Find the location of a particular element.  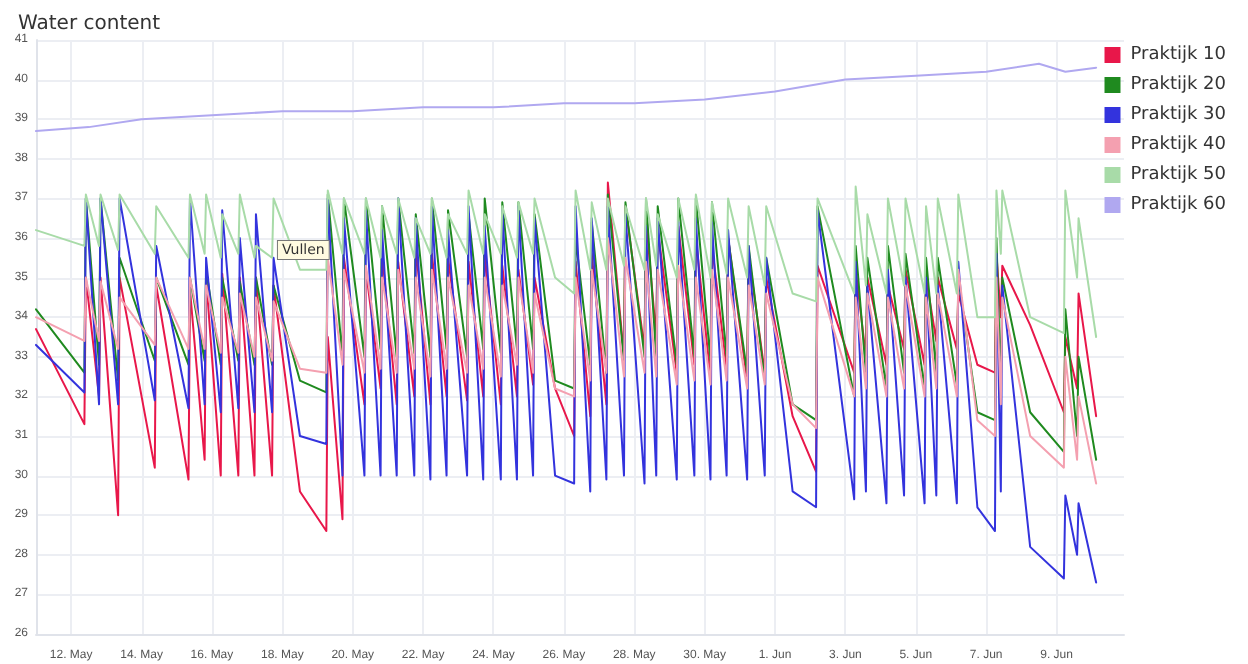

legend-label: Praktijk 60 is located at coordinates (1178, 205).